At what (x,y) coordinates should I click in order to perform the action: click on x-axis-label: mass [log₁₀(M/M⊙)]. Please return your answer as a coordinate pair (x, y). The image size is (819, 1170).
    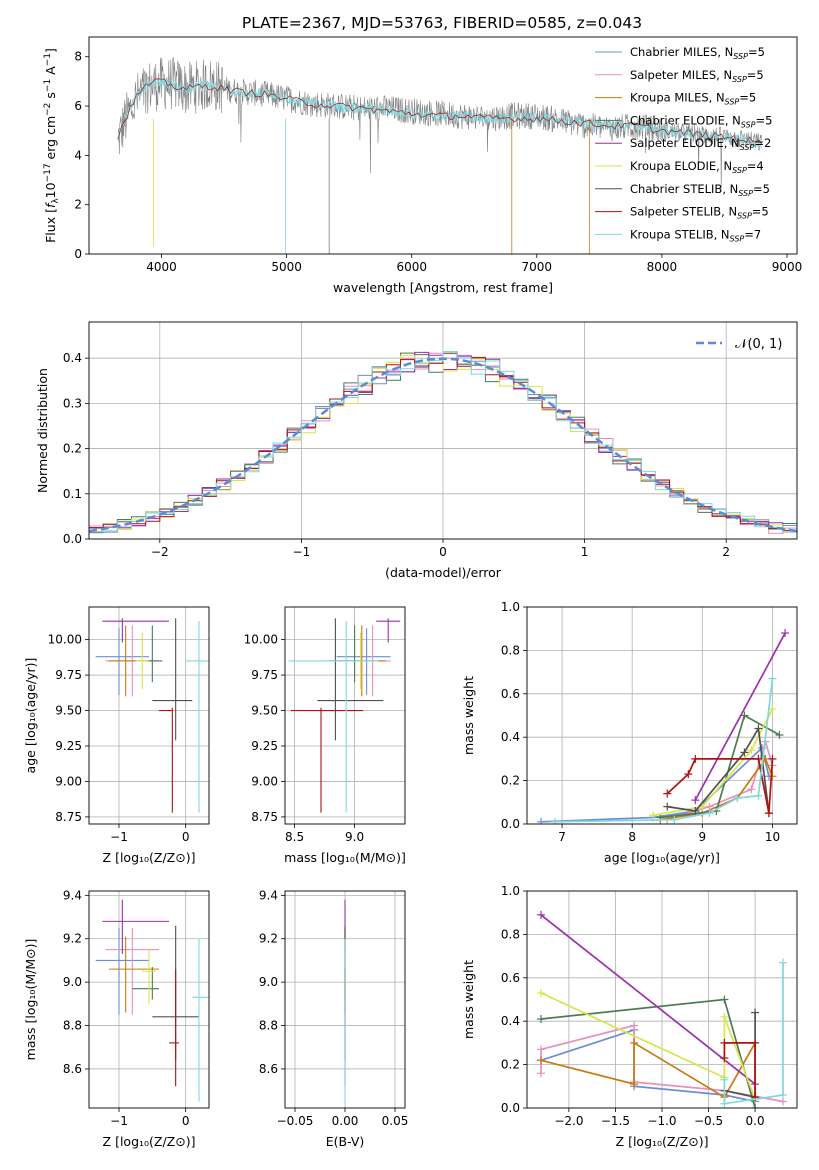
    Looking at the image, I should click on (345, 857).